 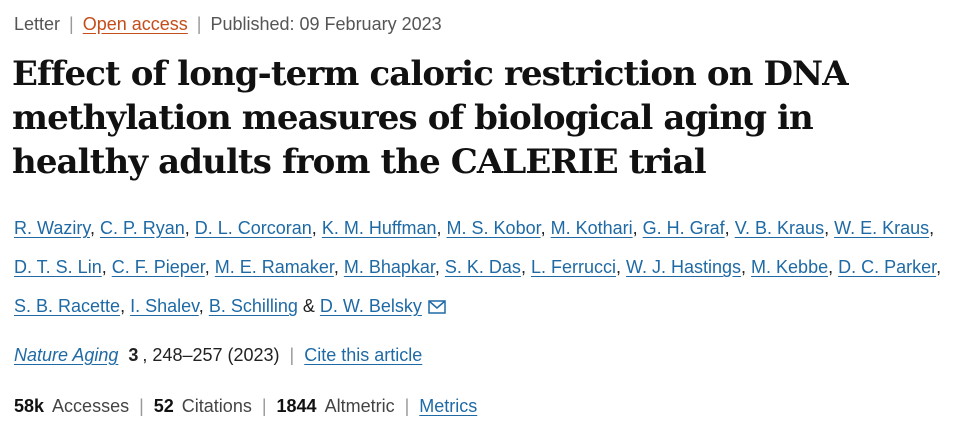 I want to click on citations-count: 52, so click(x=163, y=406).